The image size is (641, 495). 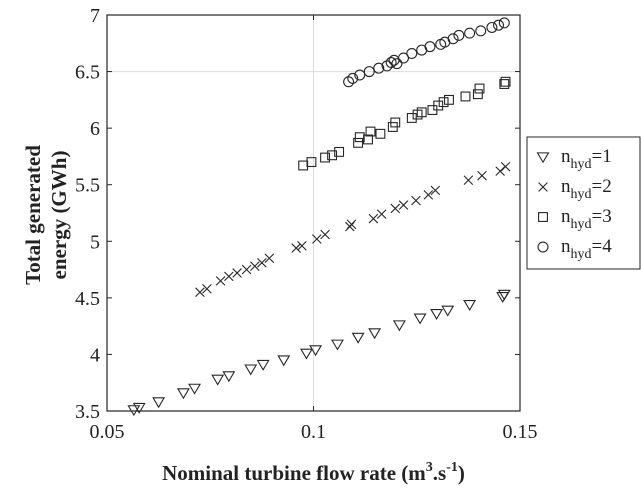 I want to click on legend-label: nhyd=3, so click(x=586, y=219).